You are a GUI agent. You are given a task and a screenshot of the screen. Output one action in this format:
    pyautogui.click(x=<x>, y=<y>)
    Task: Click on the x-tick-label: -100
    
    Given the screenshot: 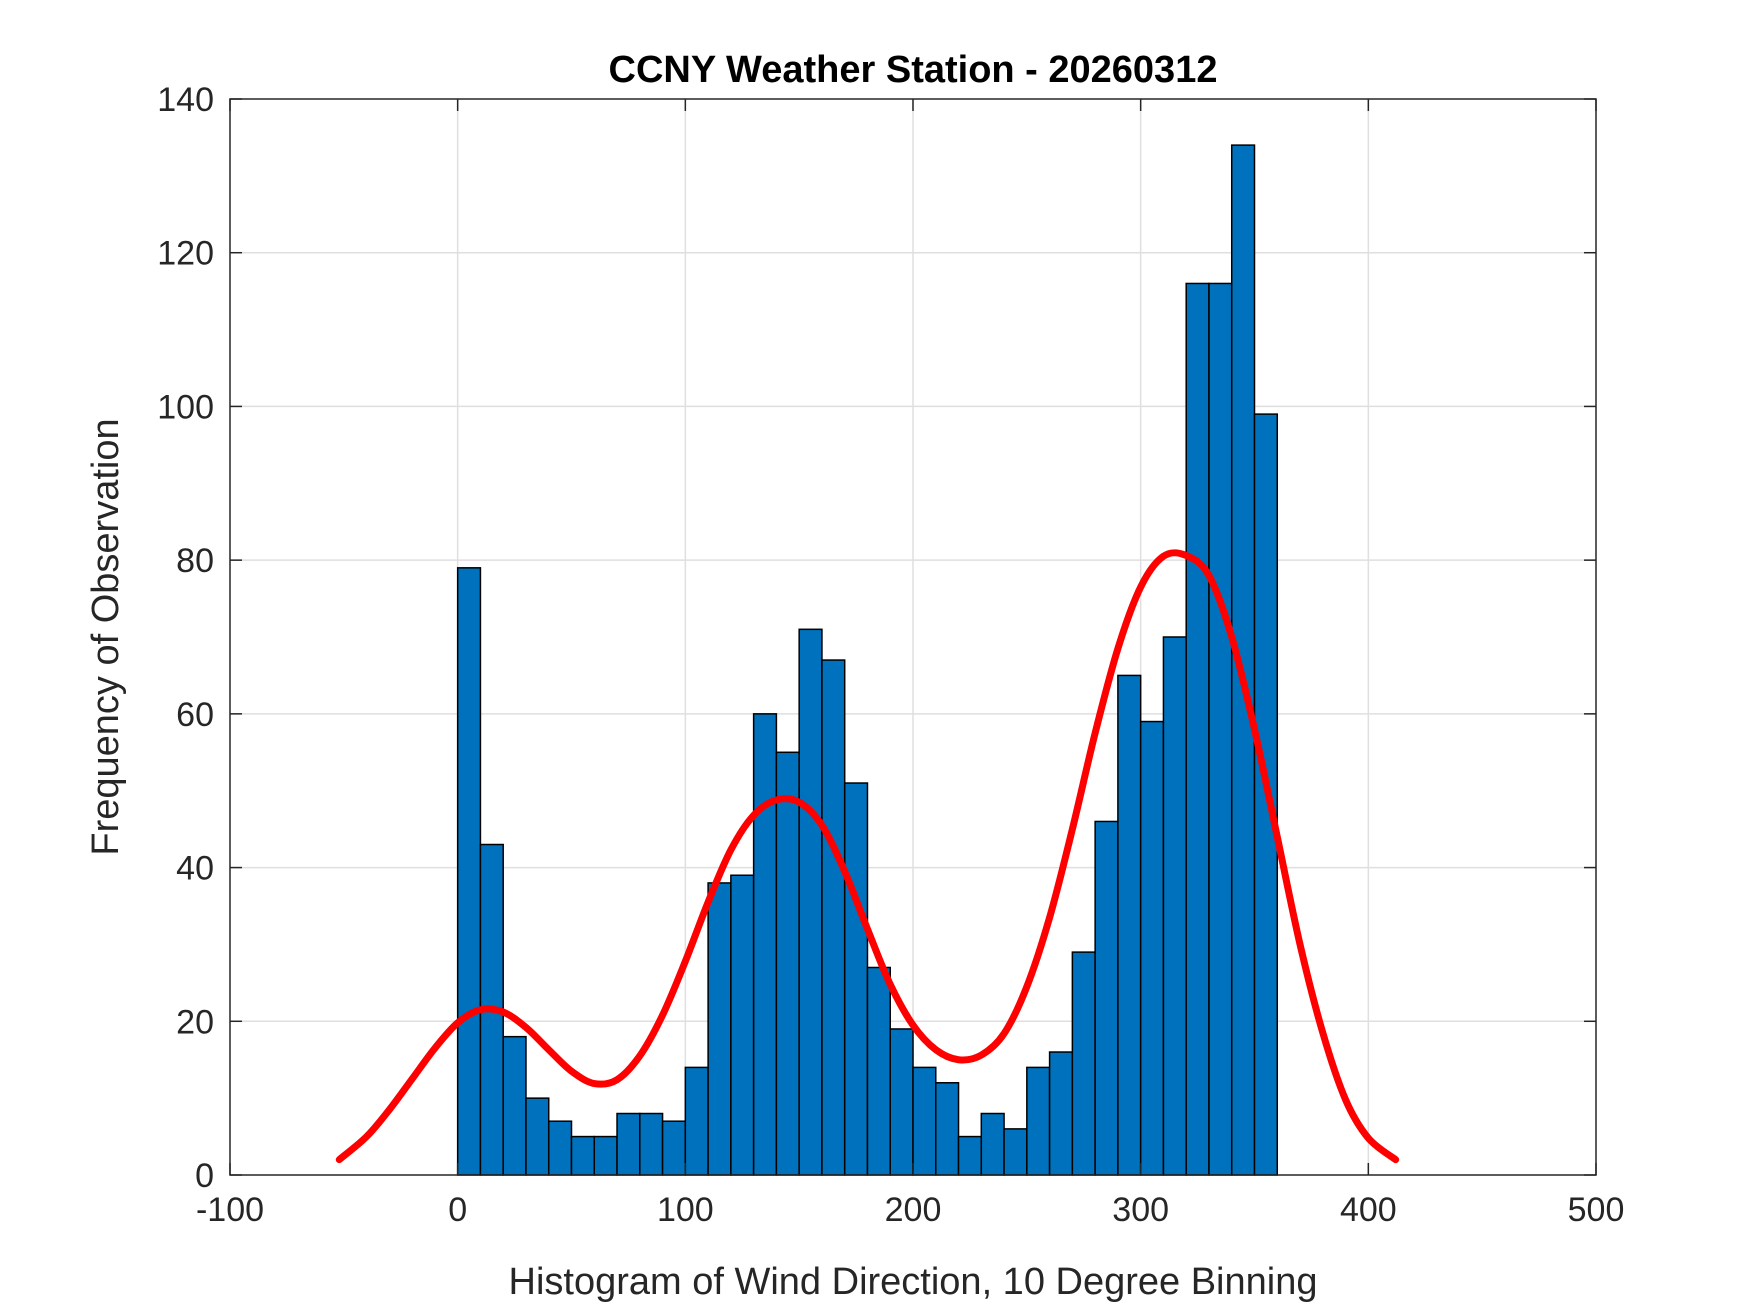 What is the action you would take?
    pyautogui.click(x=230, y=1210)
    